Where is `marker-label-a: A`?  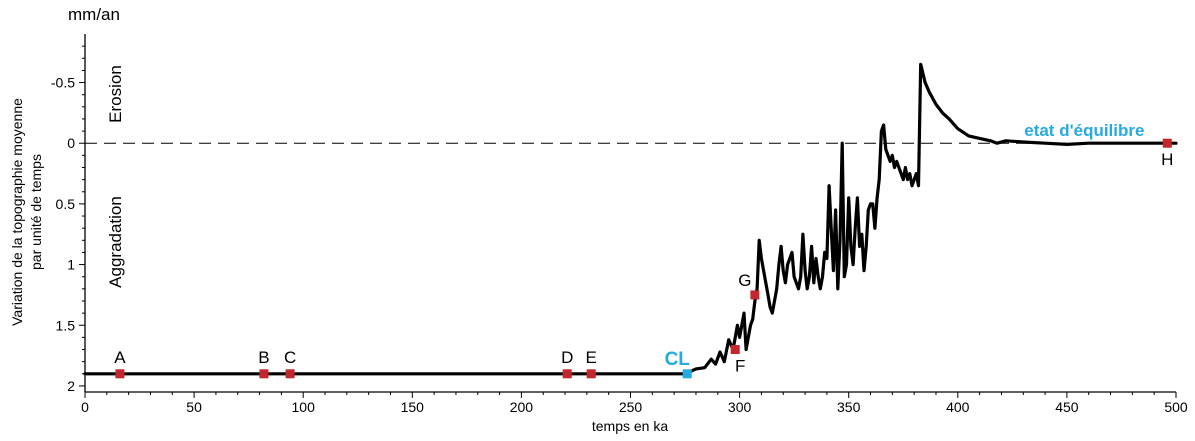
marker-label-a: A is located at coordinates (120, 357).